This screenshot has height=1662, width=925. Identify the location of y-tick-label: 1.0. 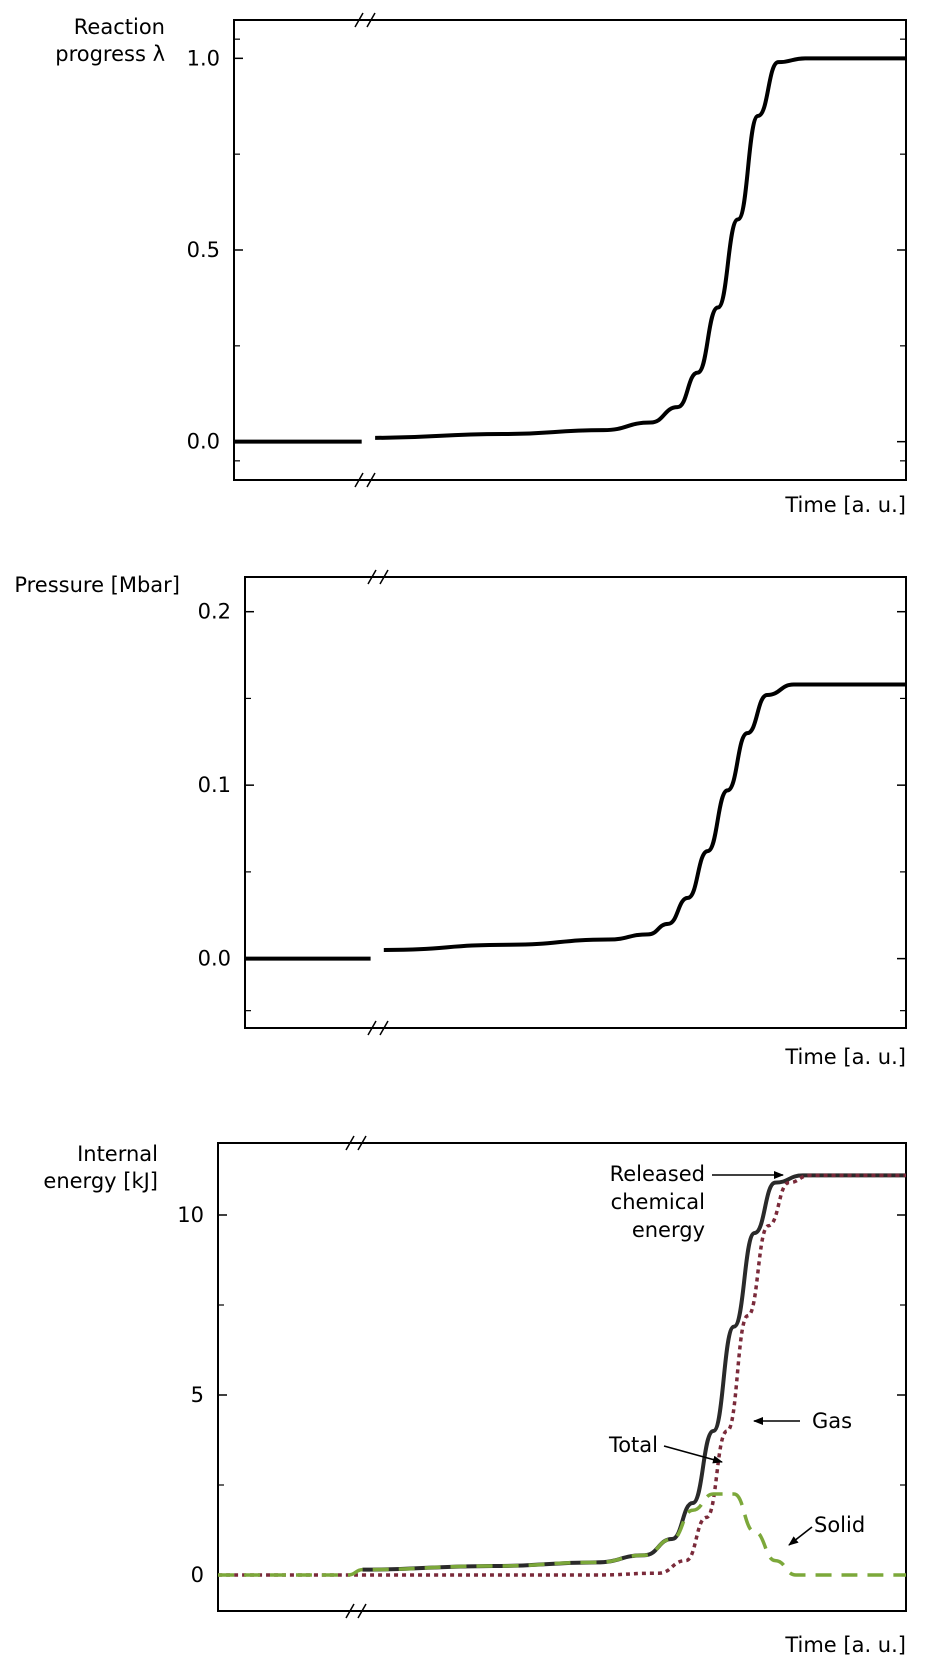
(203, 58).